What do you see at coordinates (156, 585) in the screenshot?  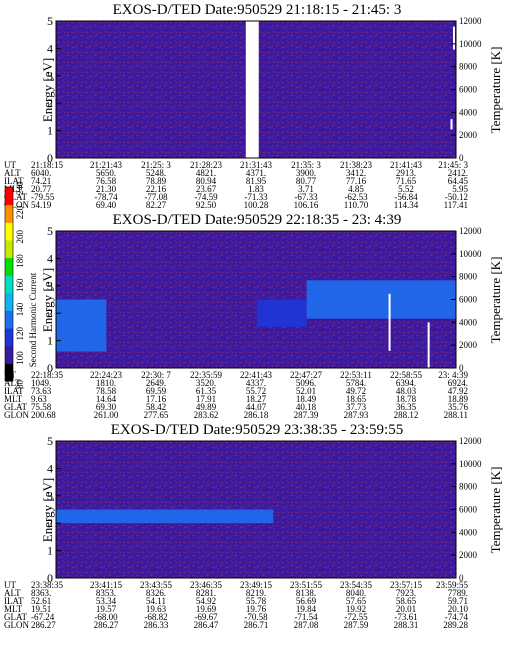 I see `table-cell: 23:43:55` at bounding box center [156, 585].